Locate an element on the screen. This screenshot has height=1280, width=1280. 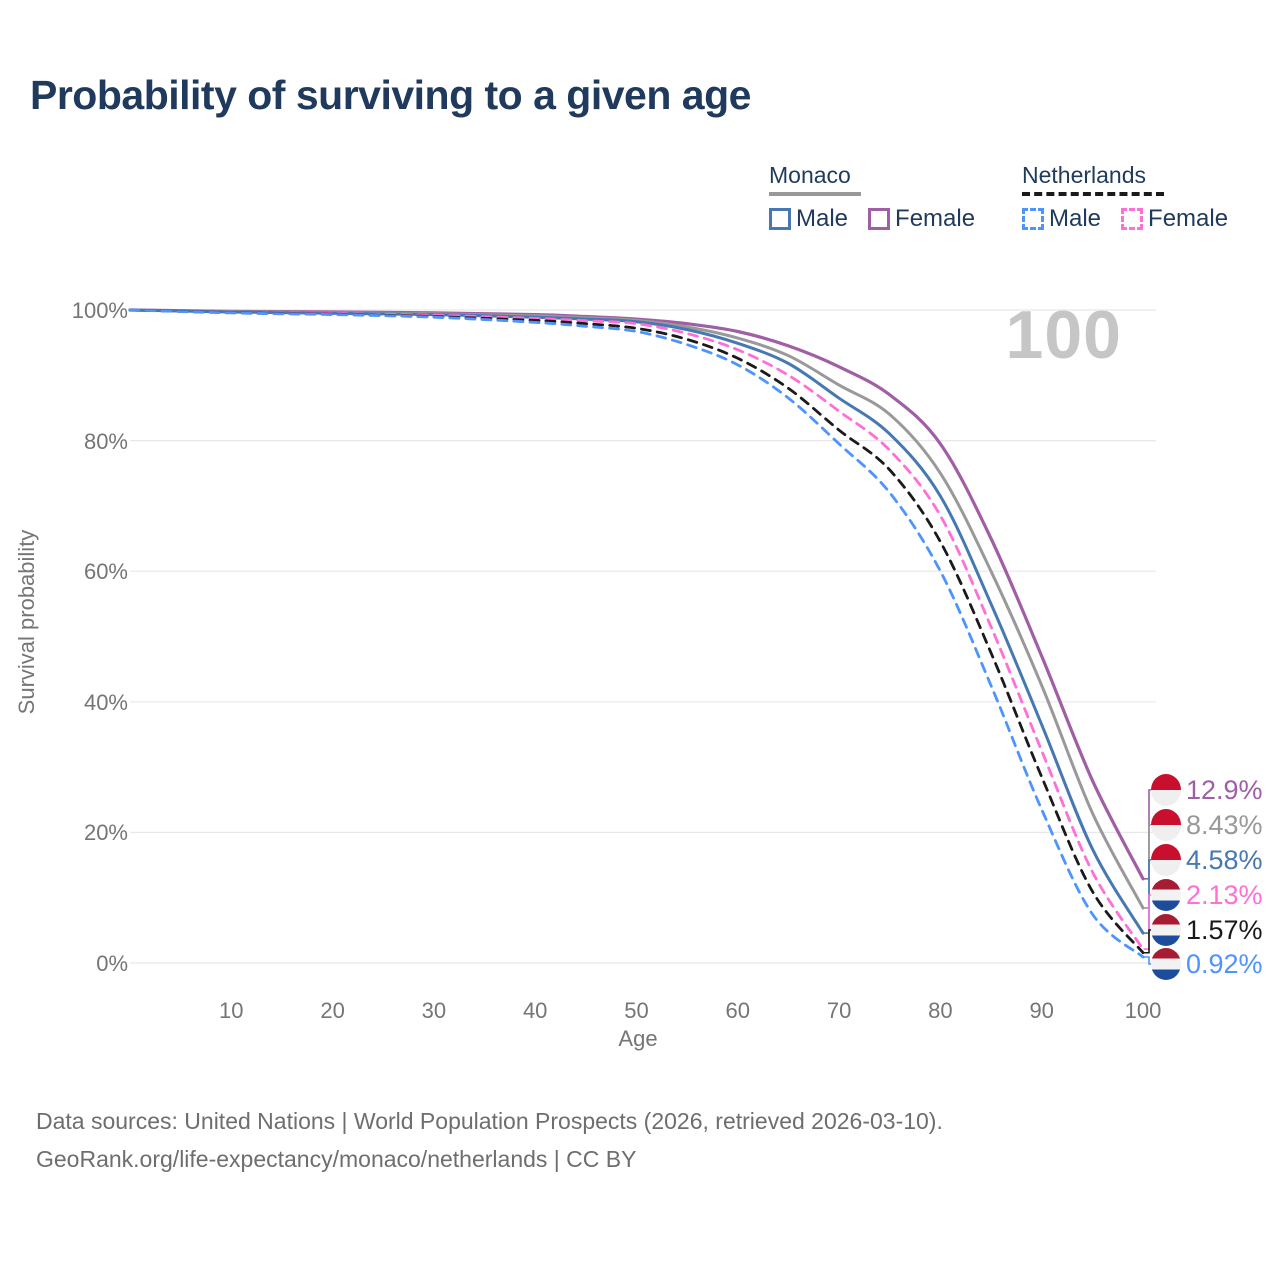
legend-monaco-male-label: Male is located at coordinates (822, 218).